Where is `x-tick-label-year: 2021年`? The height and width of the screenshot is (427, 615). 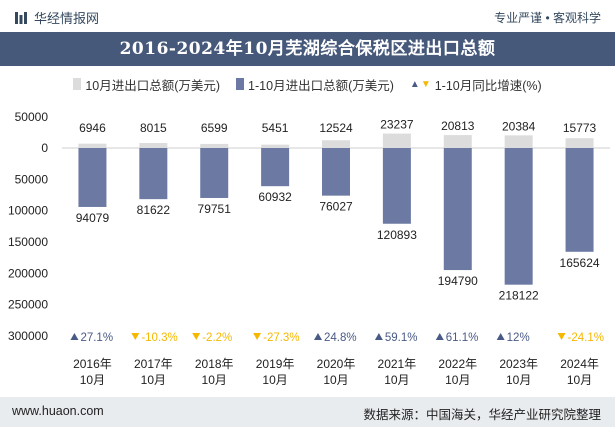 x-tick-label-year: 2021年 is located at coordinates (397, 364).